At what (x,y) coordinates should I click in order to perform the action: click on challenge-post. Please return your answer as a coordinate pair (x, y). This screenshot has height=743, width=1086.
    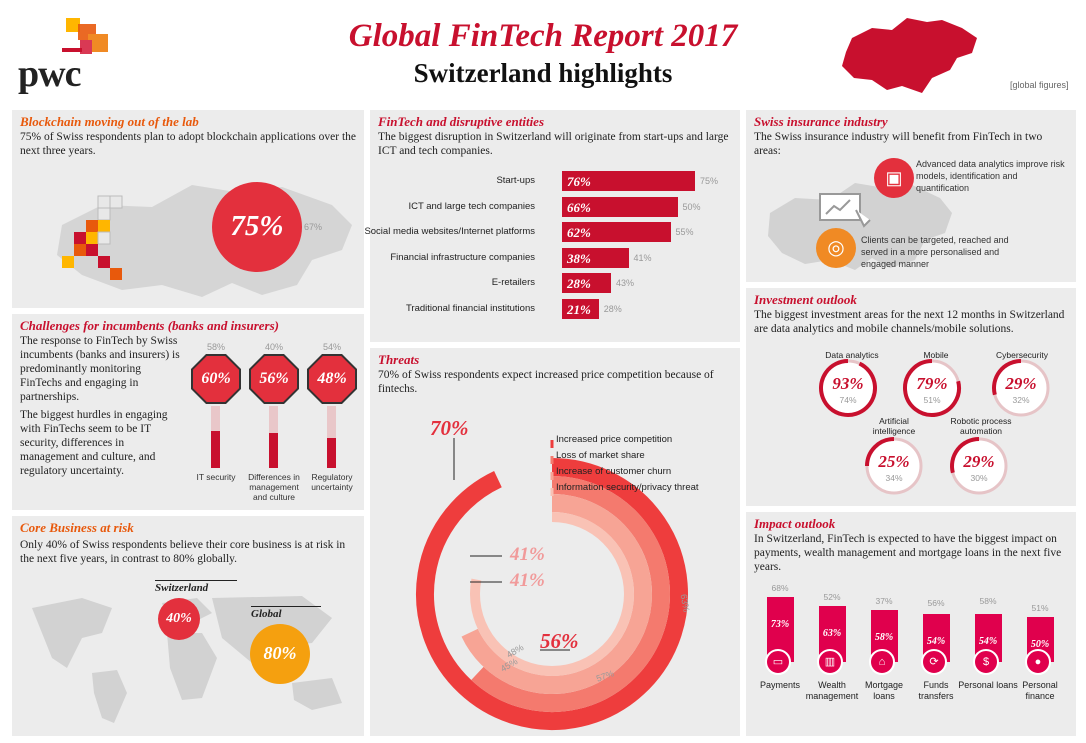
    Looking at the image, I should click on (331, 437).